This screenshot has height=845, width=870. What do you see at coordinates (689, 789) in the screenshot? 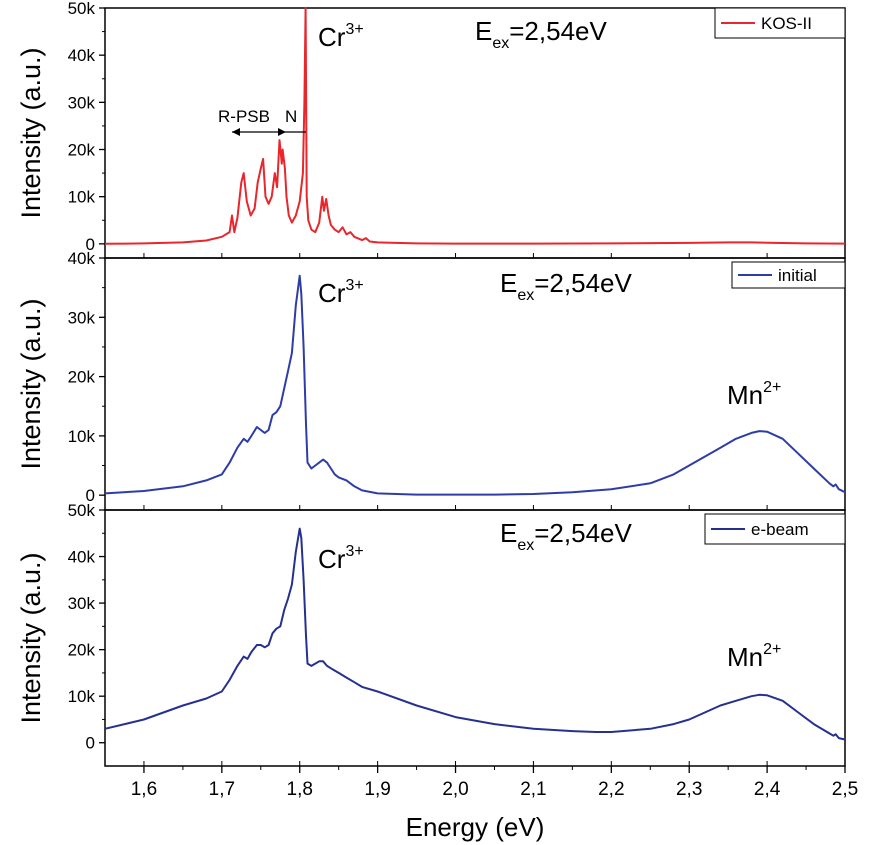
I see `x-tick-label: 2,3` at bounding box center [689, 789].